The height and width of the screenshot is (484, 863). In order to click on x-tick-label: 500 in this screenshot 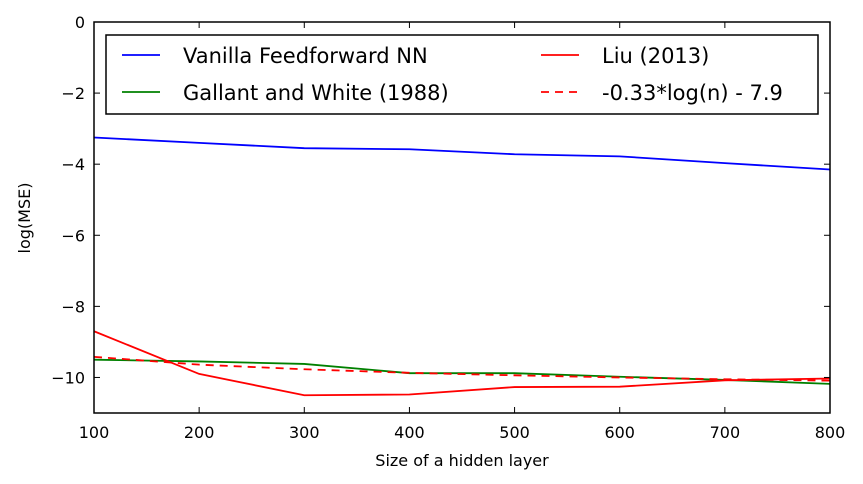, I will do `click(514, 432)`.